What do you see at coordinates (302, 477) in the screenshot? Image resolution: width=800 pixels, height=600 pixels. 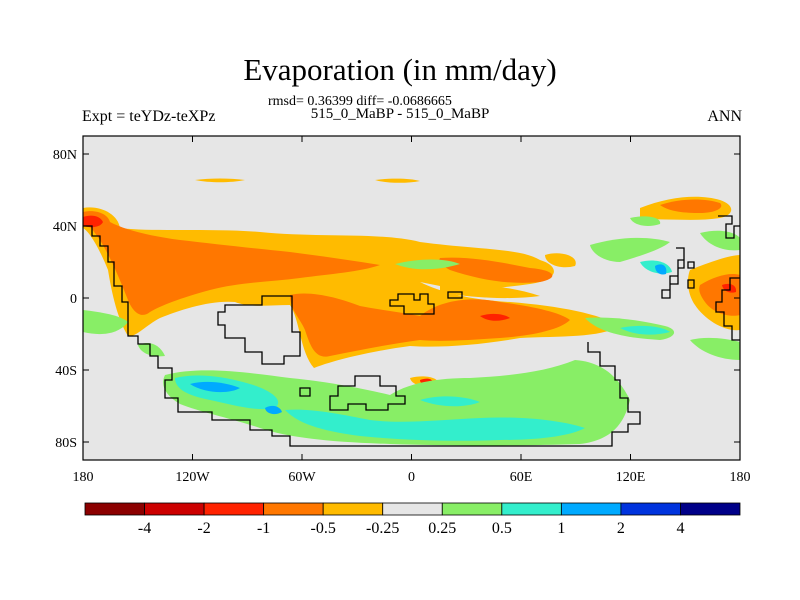 I see `x-tick-label: 60W` at bounding box center [302, 477].